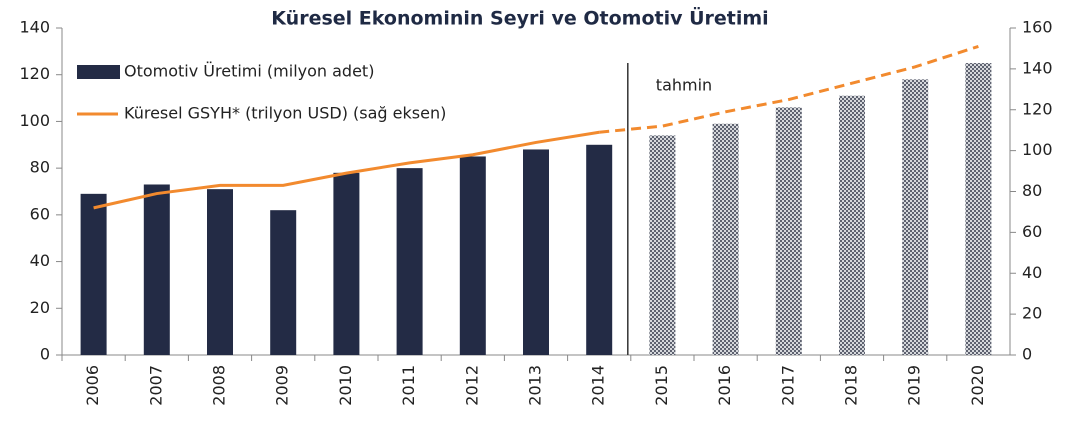  I want to click on y2-tick-label: 140, so click(1037, 67).